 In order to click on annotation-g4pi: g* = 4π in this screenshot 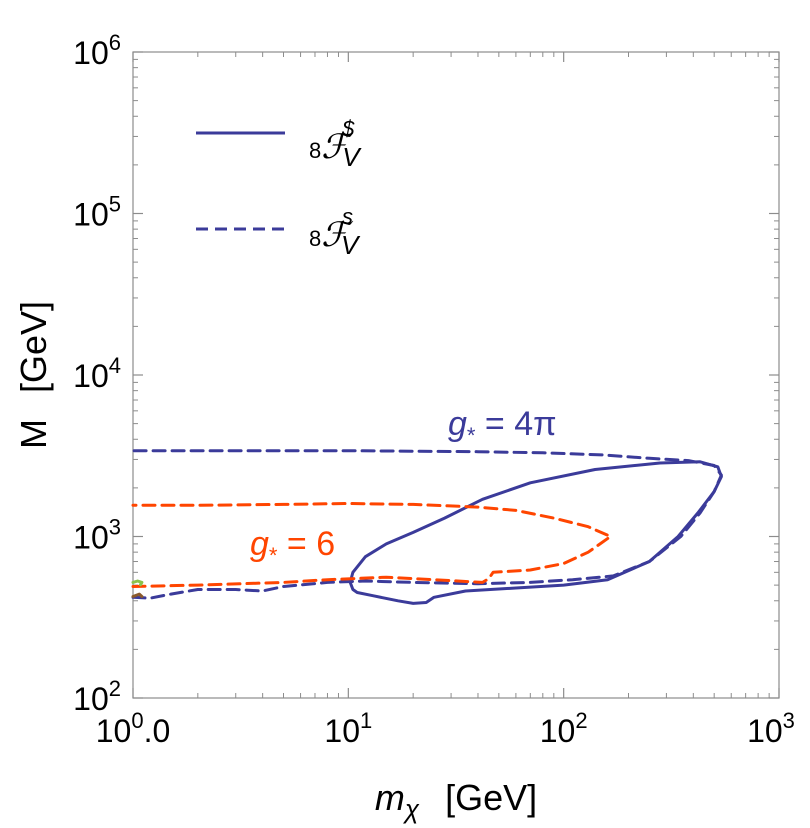, I will do `click(502, 426)`.